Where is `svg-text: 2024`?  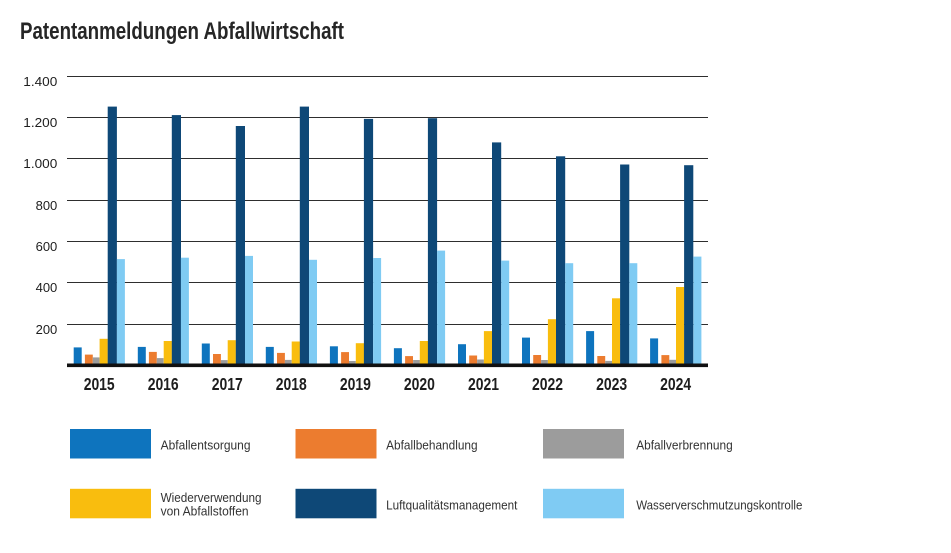 svg-text: 2024 is located at coordinates (675, 384).